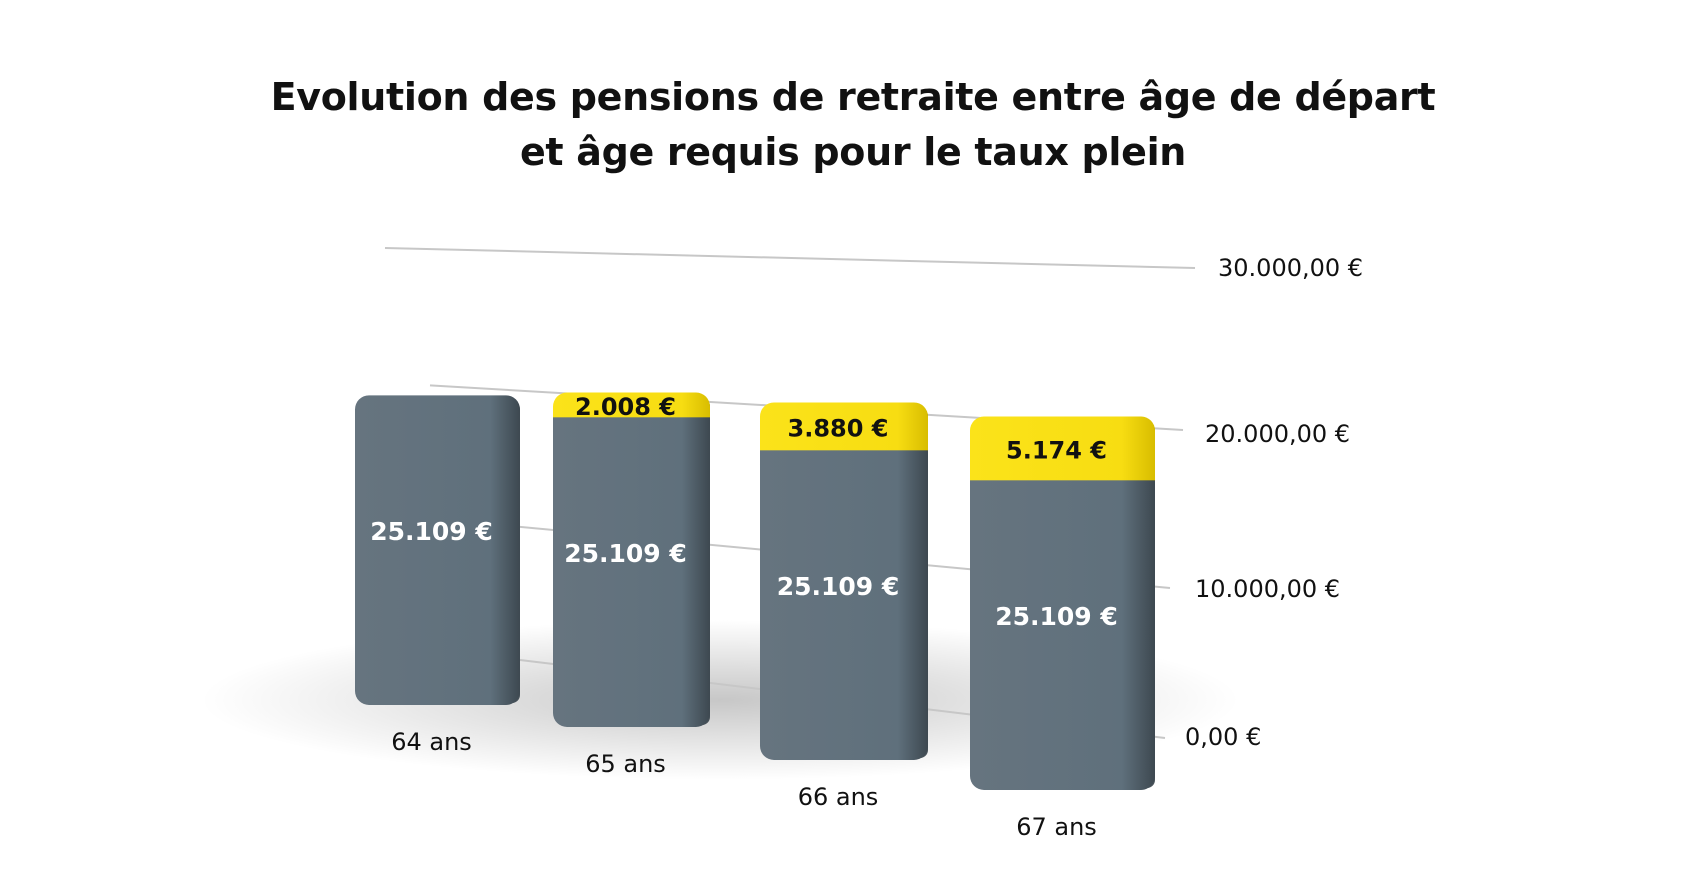 This screenshot has height=880, width=1706. I want to click on x-category-label: 66 ans, so click(838, 797).